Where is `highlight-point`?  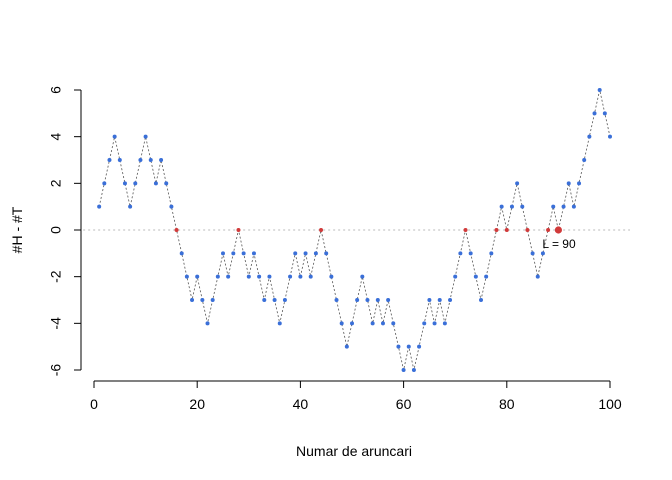 highlight-point is located at coordinates (558, 230).